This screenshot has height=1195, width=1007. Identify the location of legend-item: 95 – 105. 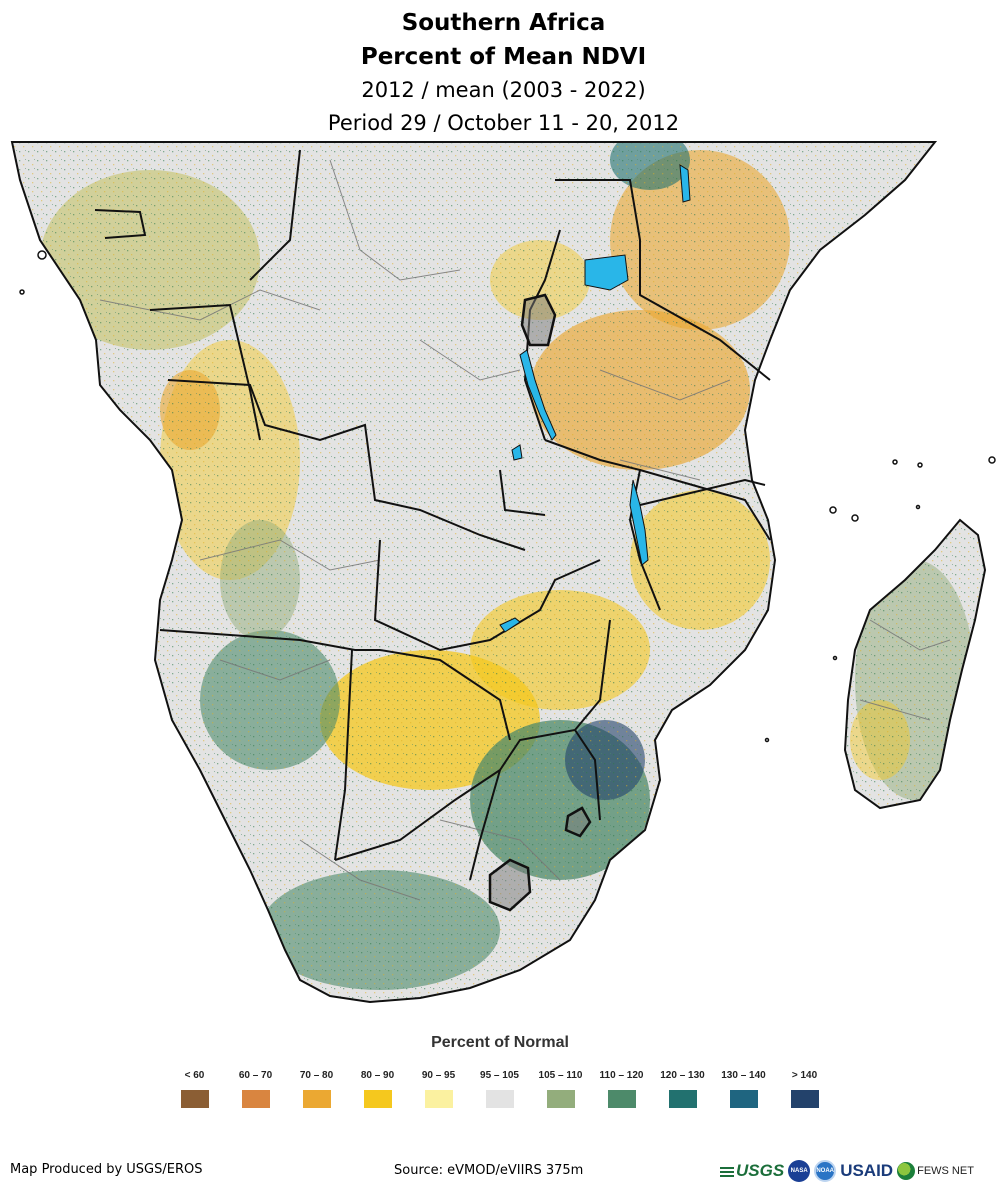
(499, 1089).